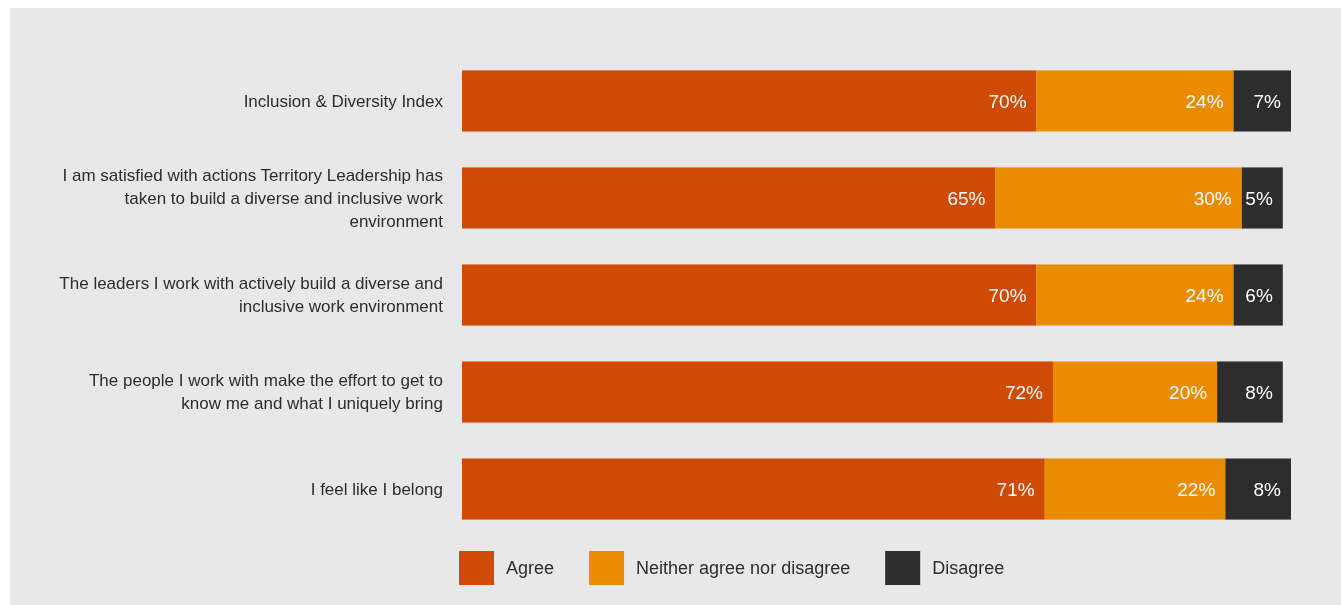 The width and height of the screenshot is (1341, 605). Describe the element at coordinates (251, 295) in the screenshot. I see `y-tick-label: The leaders I work with actively build a diverse and inclusive work environment` at that location.